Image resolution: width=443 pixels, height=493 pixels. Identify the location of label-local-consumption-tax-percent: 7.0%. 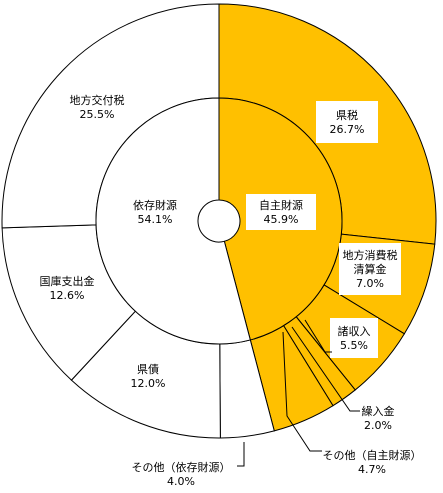
(370, 283).